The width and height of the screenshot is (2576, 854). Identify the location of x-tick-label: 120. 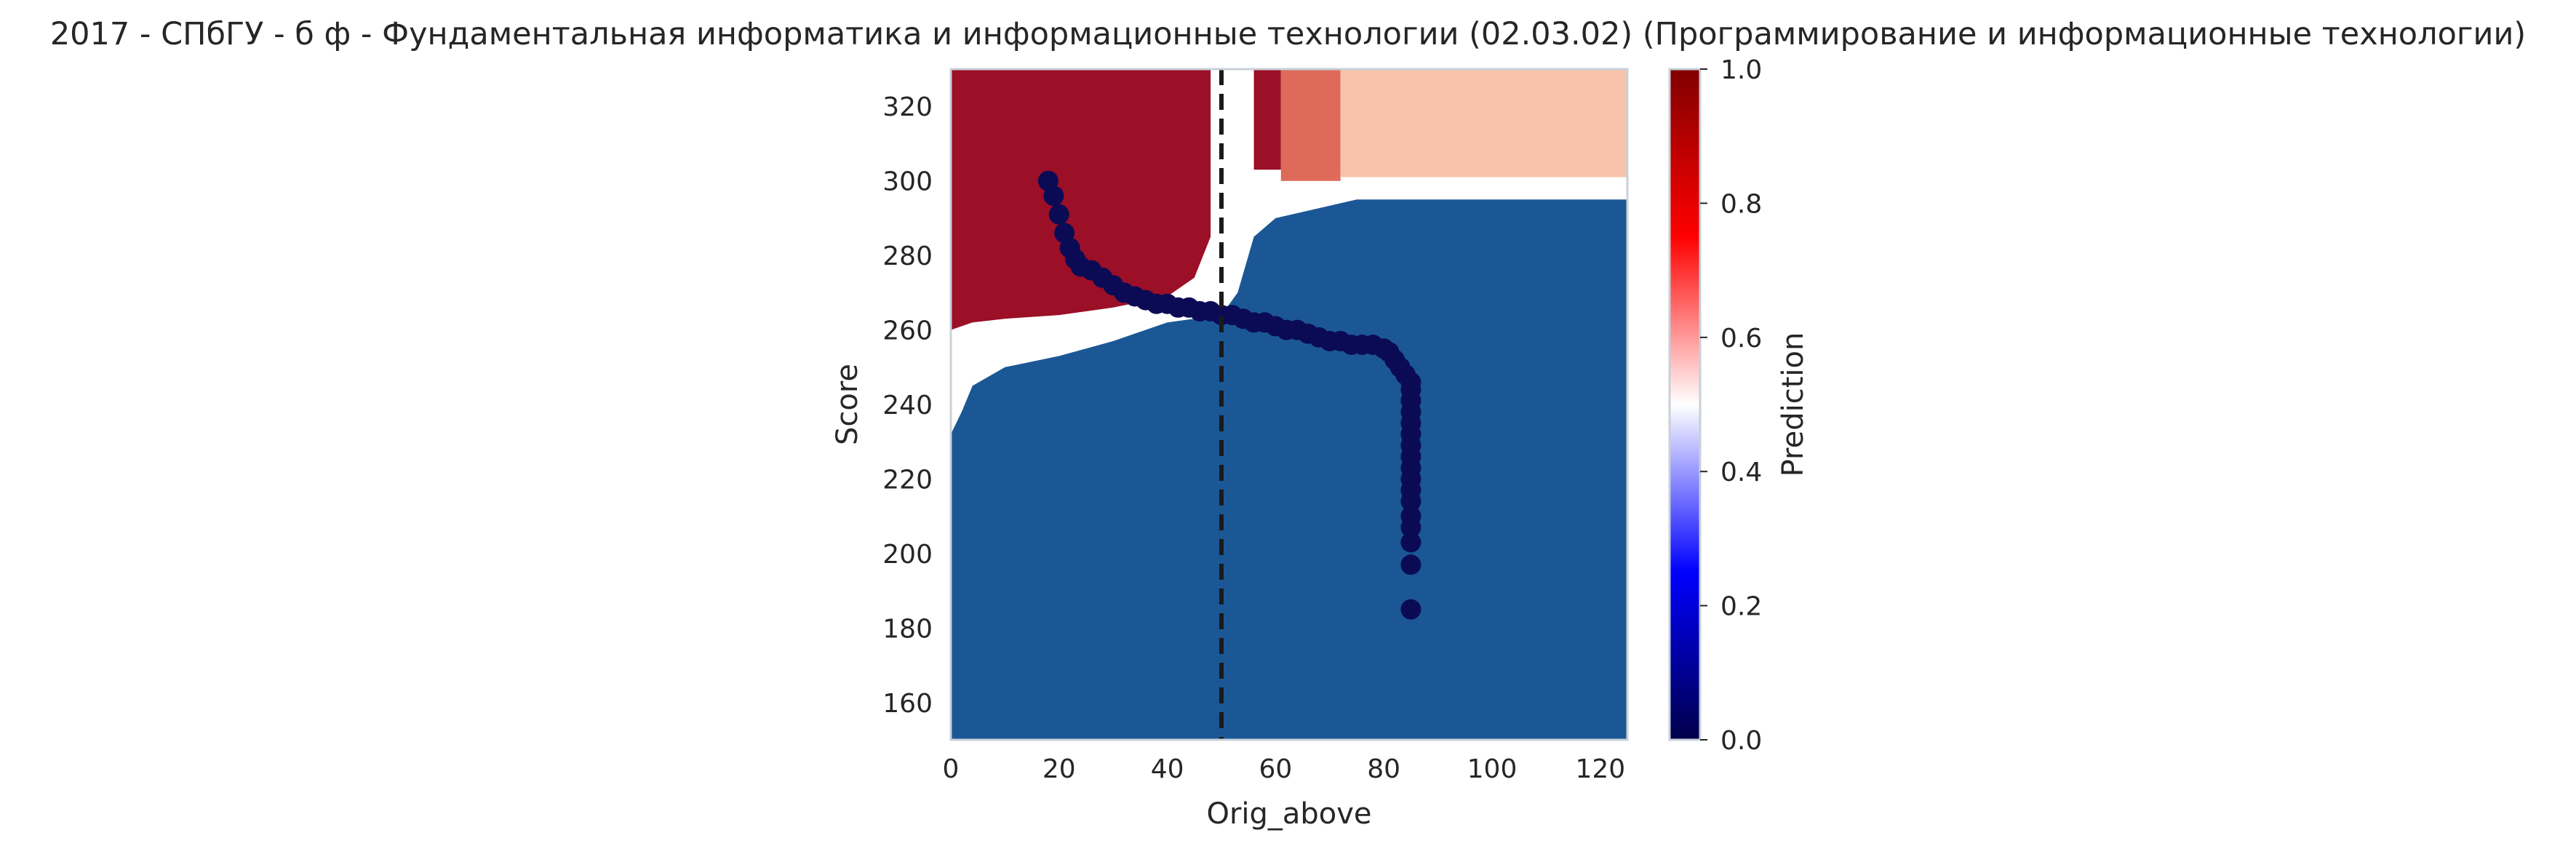
(1600, 769).